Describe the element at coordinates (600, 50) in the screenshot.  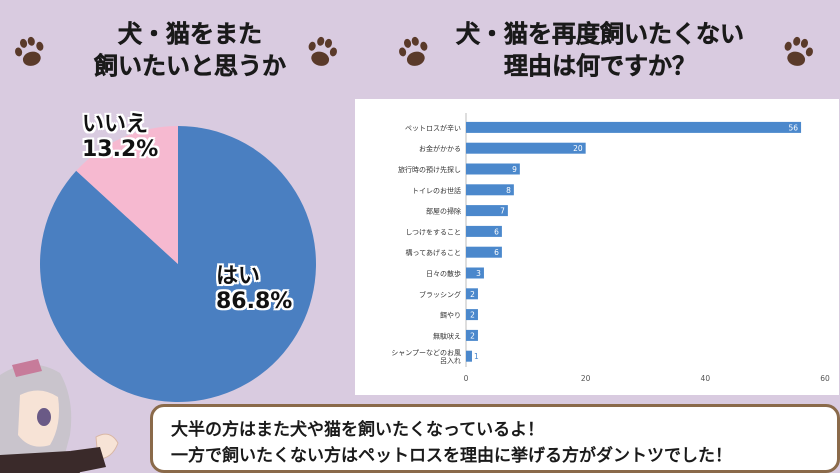
I see `bar-chart-title: 犬・猫を再度飼いたくない 理由は何ですか？` at that location.